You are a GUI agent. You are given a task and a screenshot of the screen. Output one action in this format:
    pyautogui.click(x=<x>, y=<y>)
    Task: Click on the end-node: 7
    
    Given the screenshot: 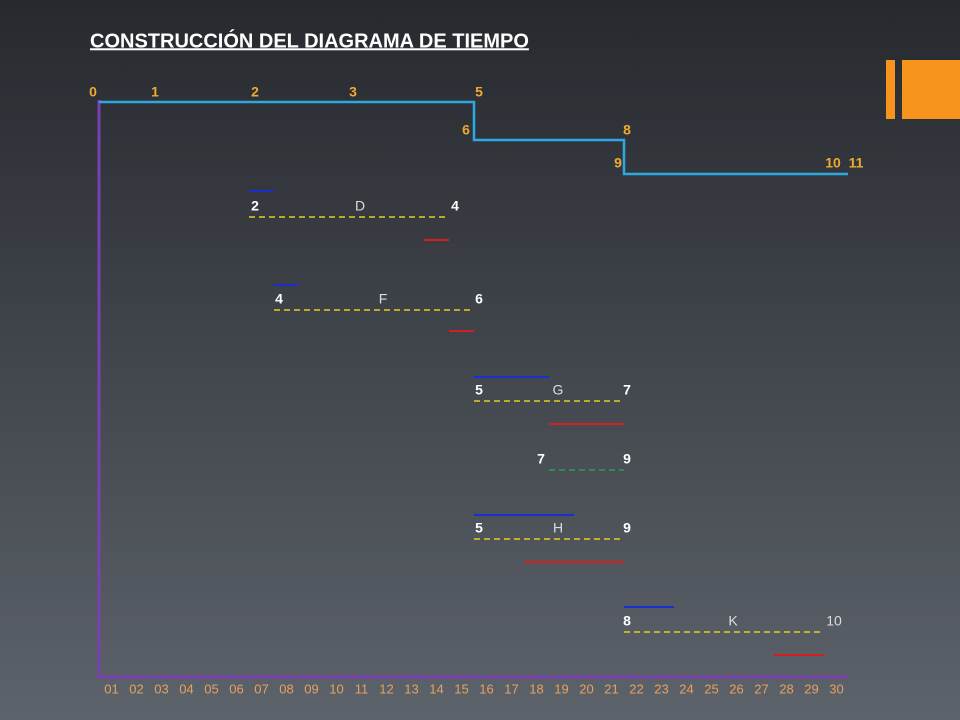 What is the action you would take?
    pyautogui.click(x=627, y=390)
    